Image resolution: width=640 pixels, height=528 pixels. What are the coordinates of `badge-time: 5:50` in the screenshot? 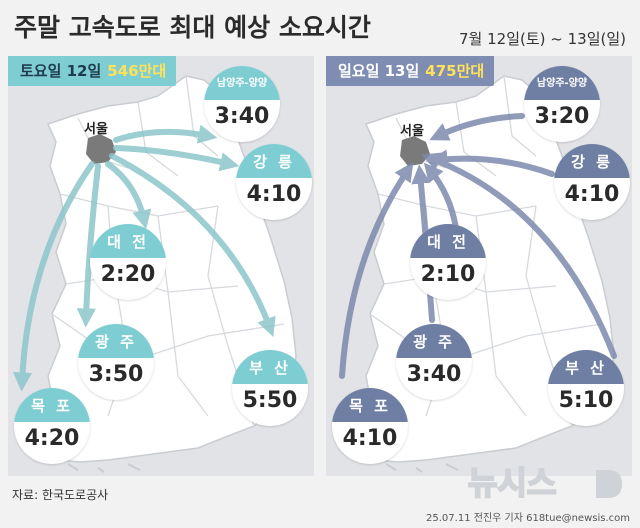 It's located at (270, 400).